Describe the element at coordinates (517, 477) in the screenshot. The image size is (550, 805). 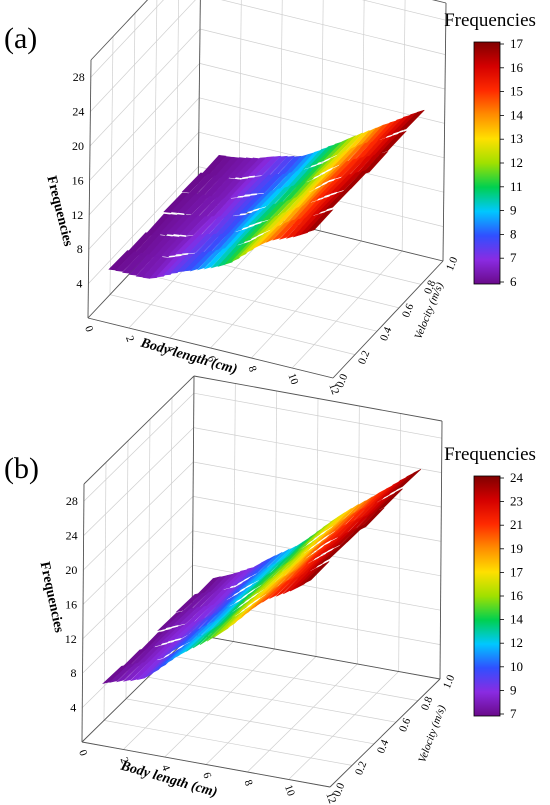
I see `colorbar-tick-label: 24` at that location.